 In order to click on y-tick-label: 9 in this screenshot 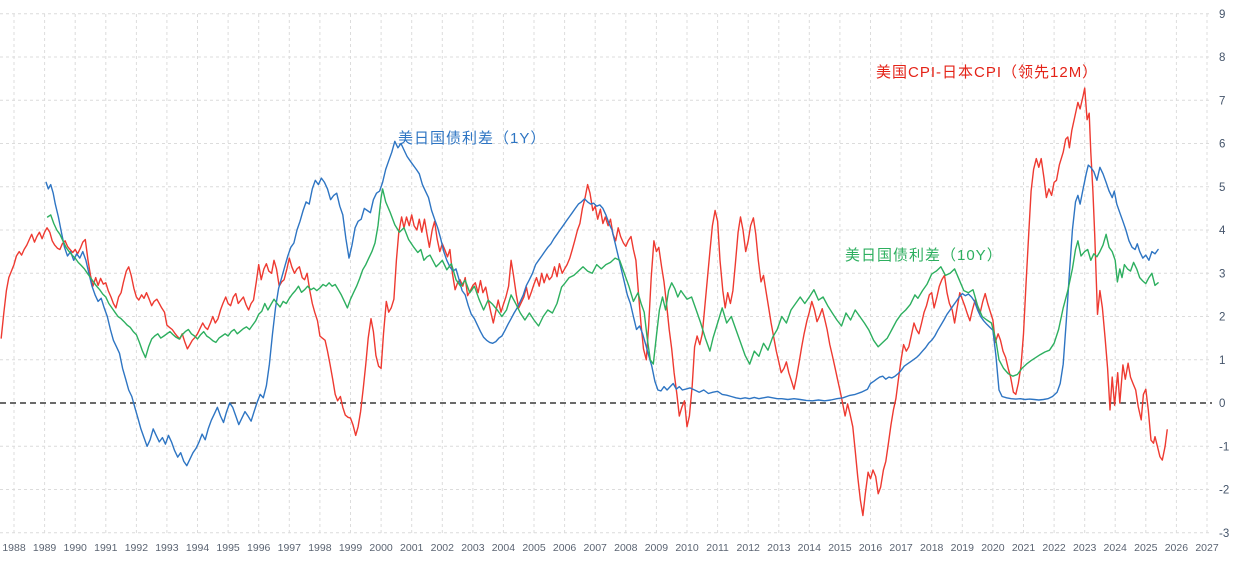, I will do `click(1222, 15)`.